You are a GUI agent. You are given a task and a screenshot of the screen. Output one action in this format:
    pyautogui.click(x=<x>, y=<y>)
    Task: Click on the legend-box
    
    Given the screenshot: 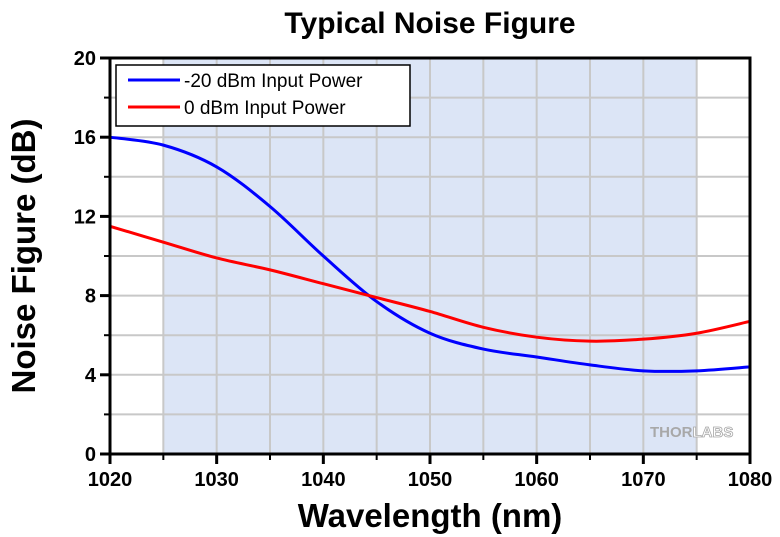 What is the action you would take?
    pyautogui.click(x=263, y=95)
    